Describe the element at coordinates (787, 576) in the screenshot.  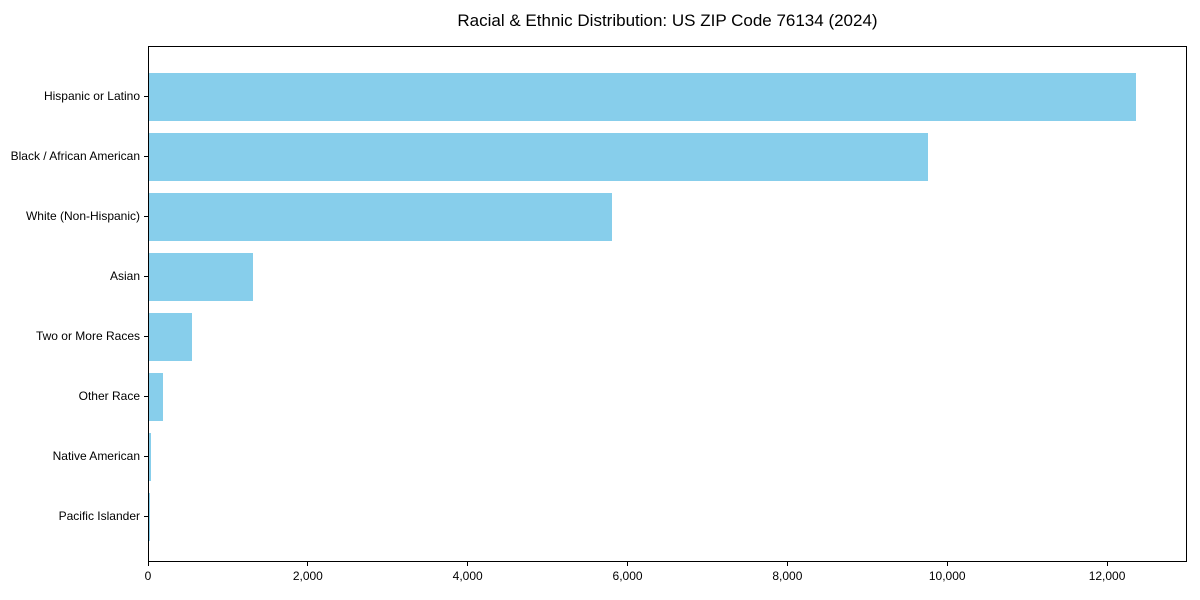
I see `x-tick-label: 8,000` at that location.